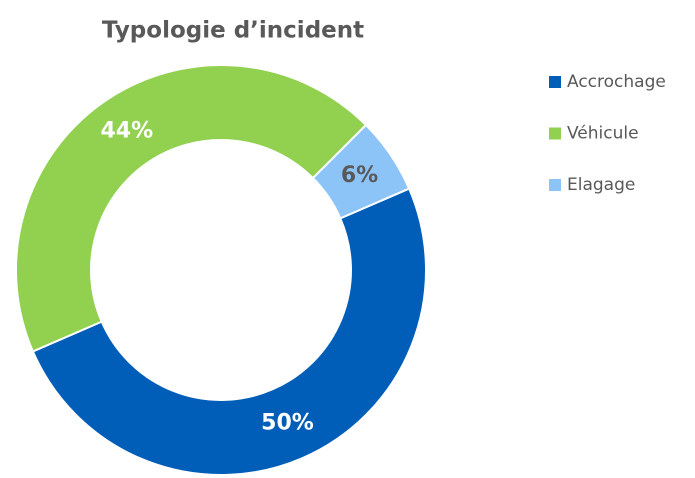 This screenshot has height=478, width=695. I want to click on legend-label: Accrochage, so click(616, 82).